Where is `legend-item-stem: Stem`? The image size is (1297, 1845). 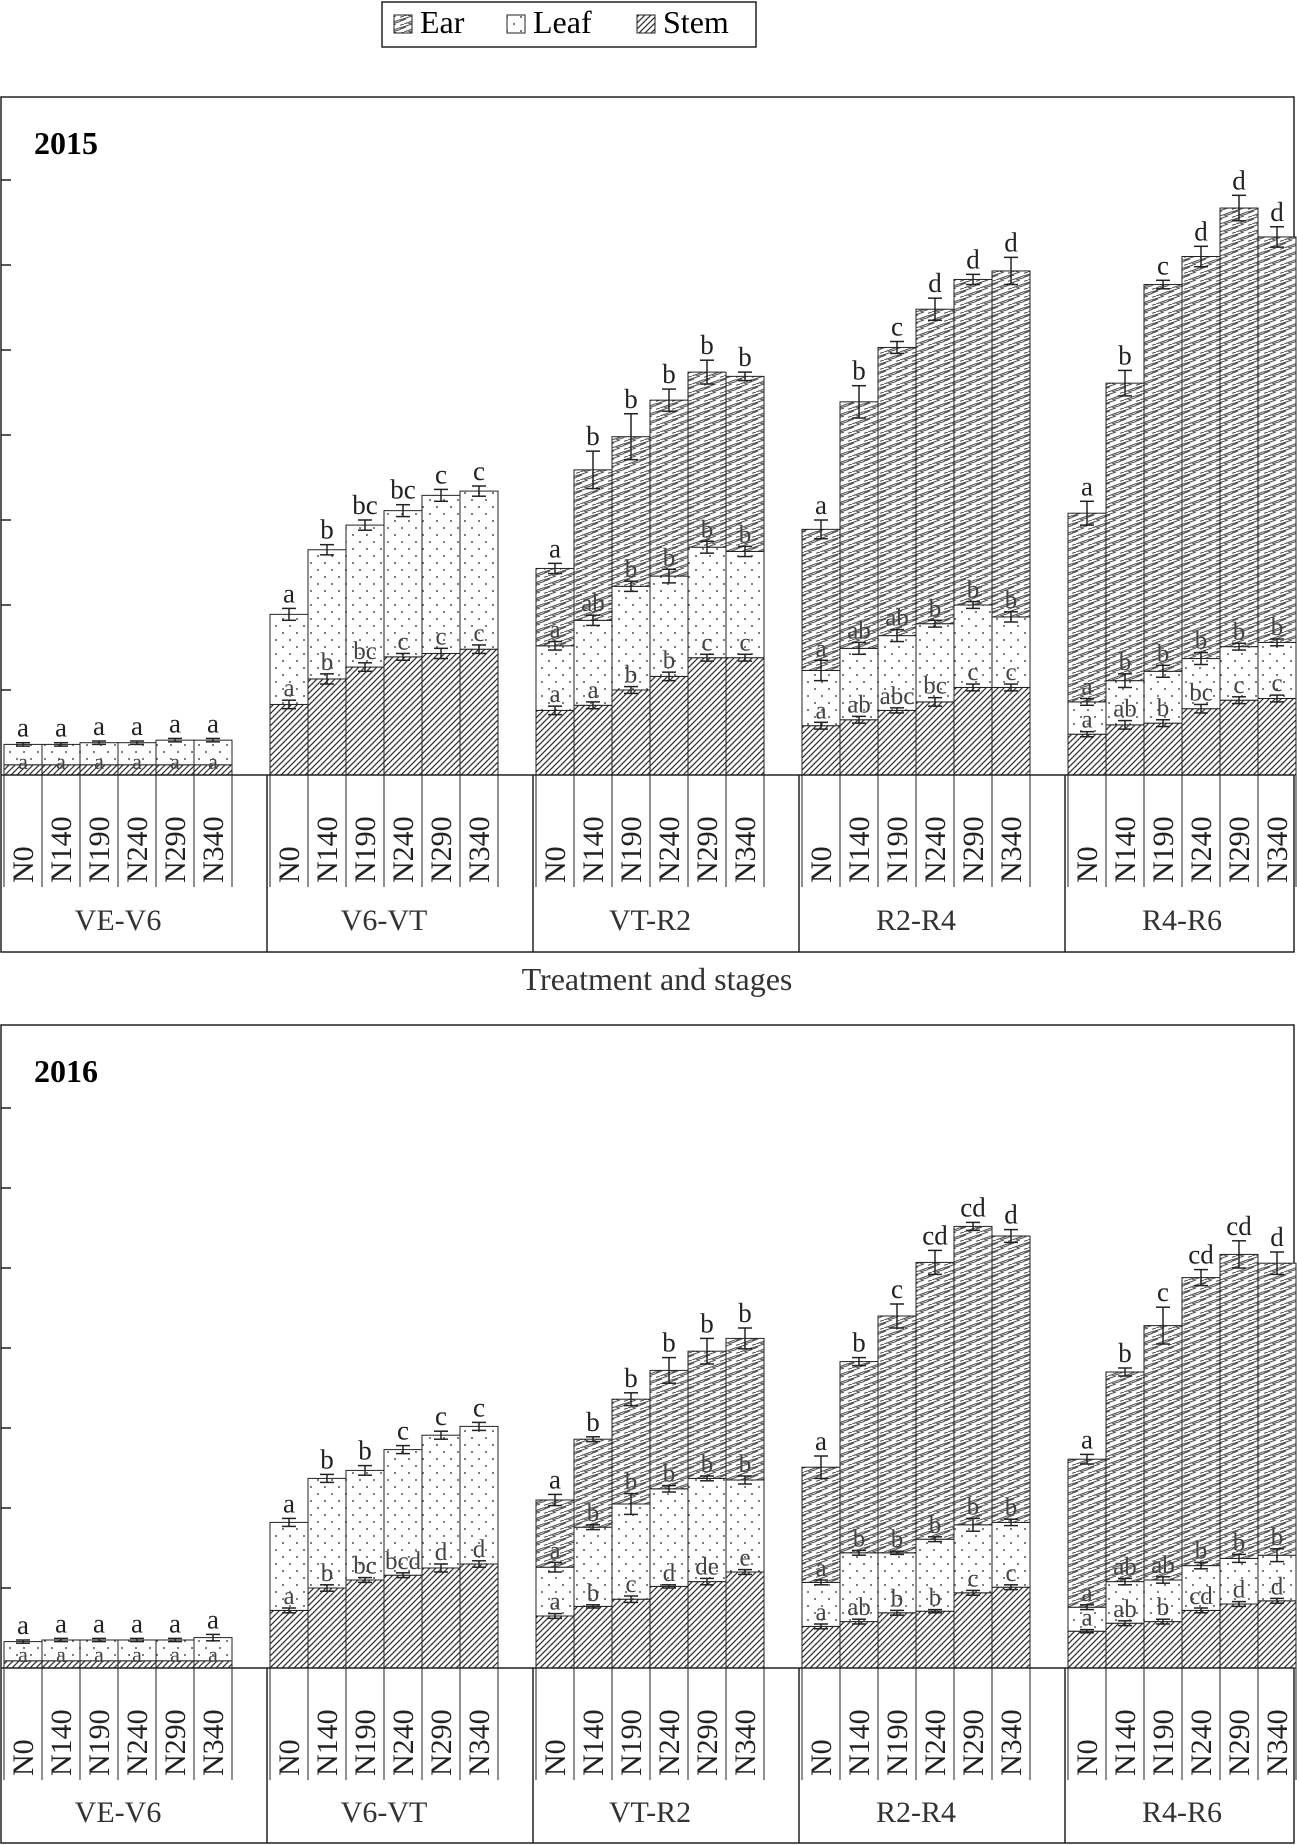
legend-item-stem: Stem is located at coordinates (682, 22).